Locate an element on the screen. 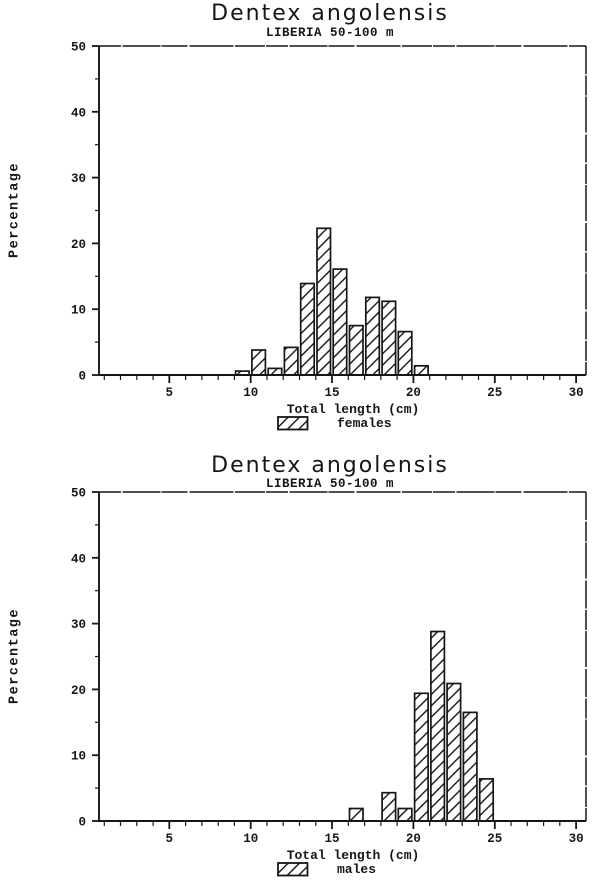 This screenshot has height=888, width=600. bar-males-19cm is located at coordinates (405, 814).